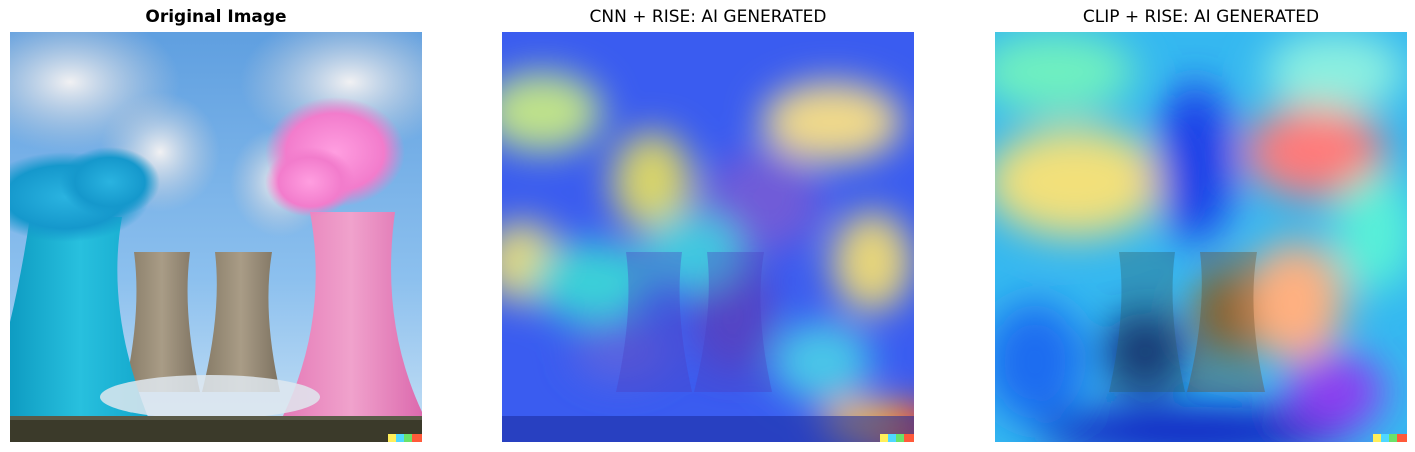 Image resolution: width=1415 pixels, height=452 pixels. I want to click on panel-title-original: Original Image, so click(216, 17).